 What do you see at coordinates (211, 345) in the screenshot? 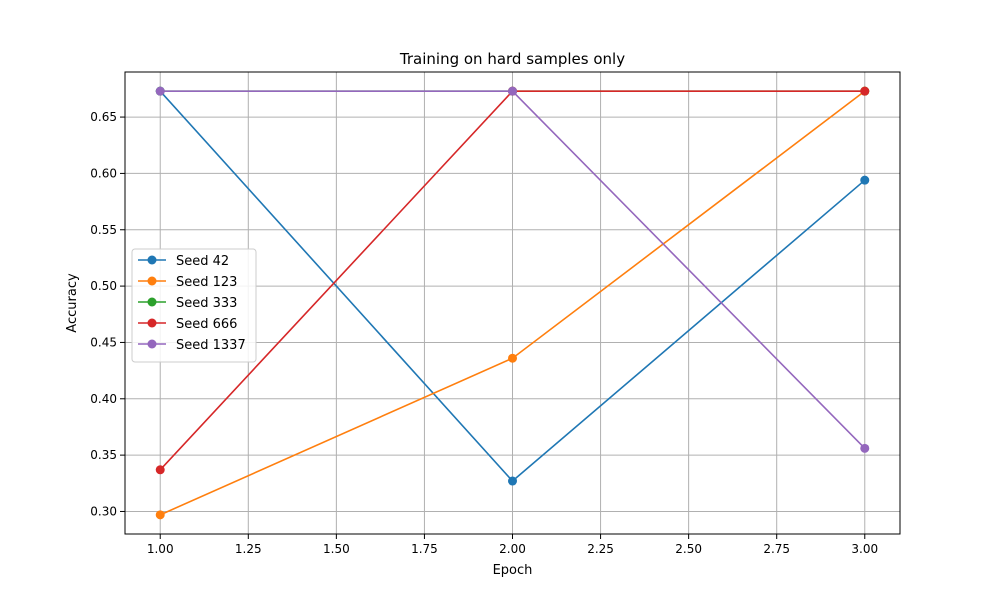
I see `legend-label: Seed 1337` at bounding box center [211, 345].